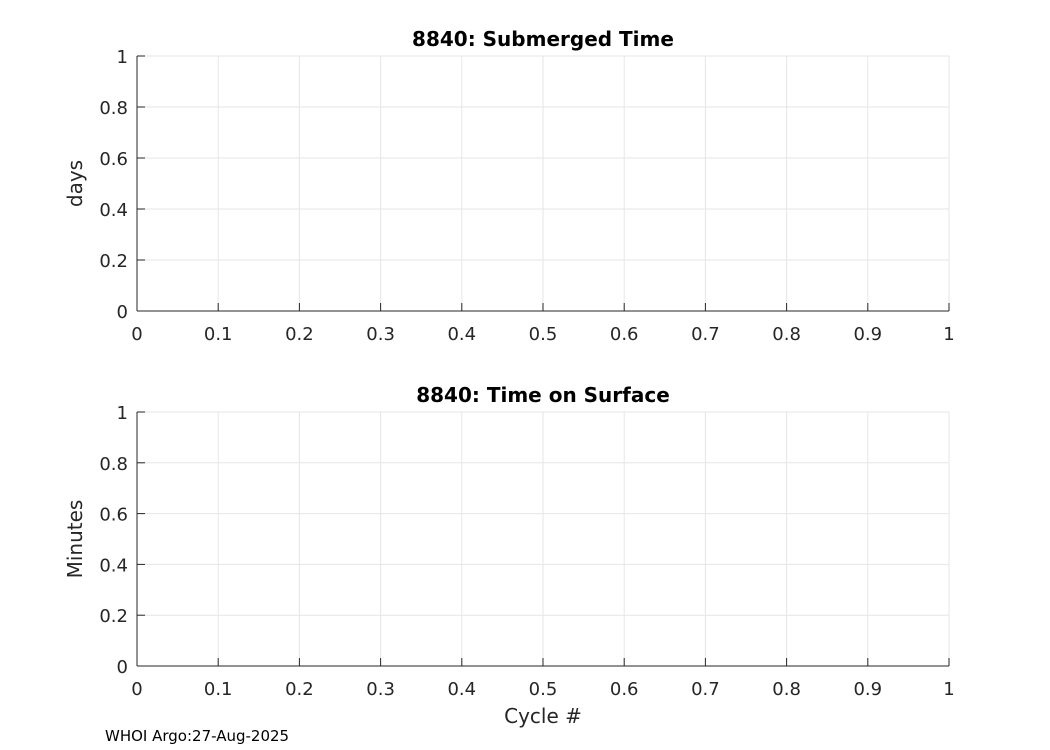 This screenshot has width=1050, height=750. I want to click on x-axis-label: Cycle #, so click(543, 716).